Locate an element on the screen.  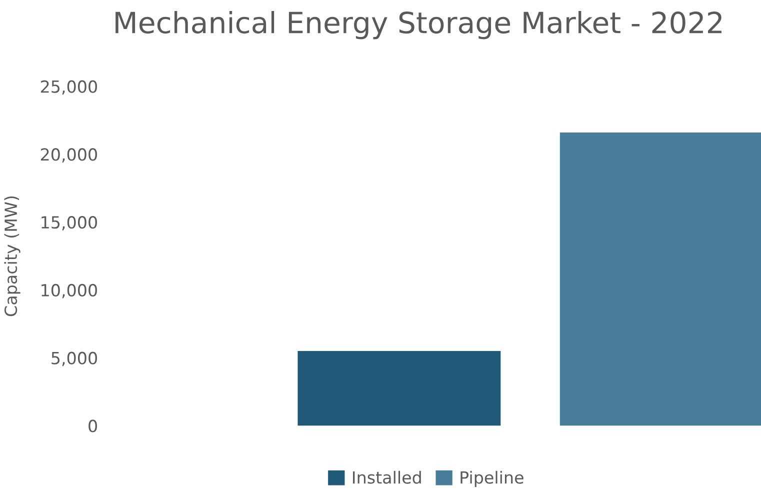
legend-label: Installed is located at coordinates (387, 477).